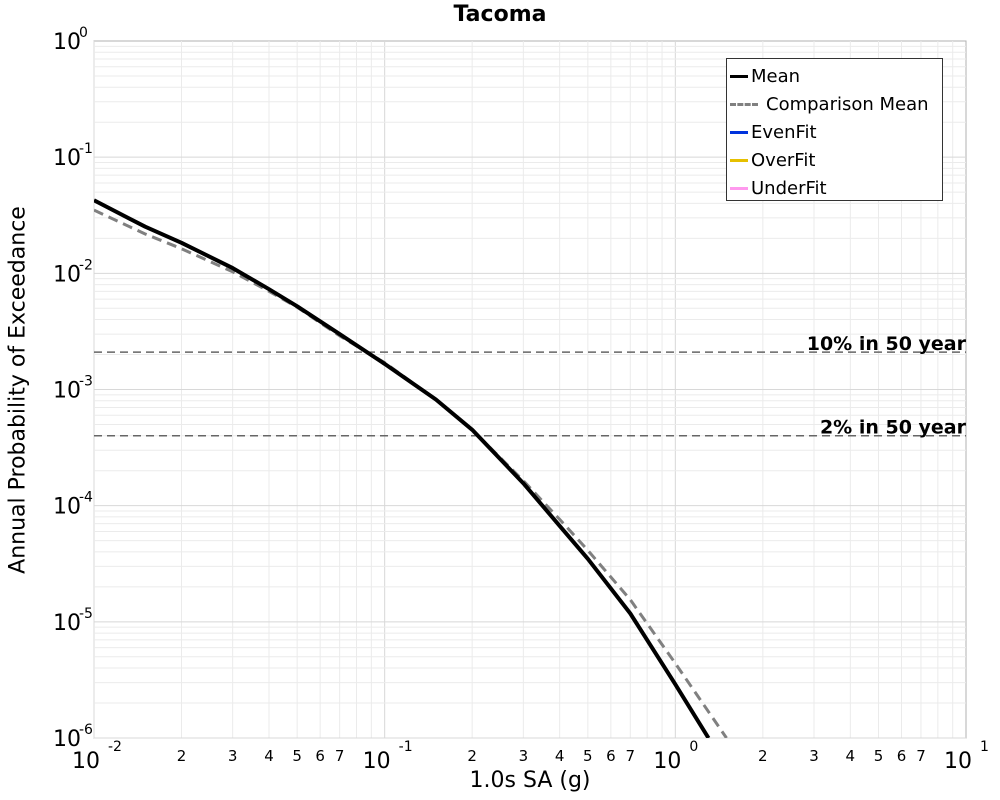 This screenshot has height=800, width=1000. What do you see at coordinates (744, 104) in the screenshot?
I see `legend-swatch-comparison-mean` at bounding box center [744, 104].